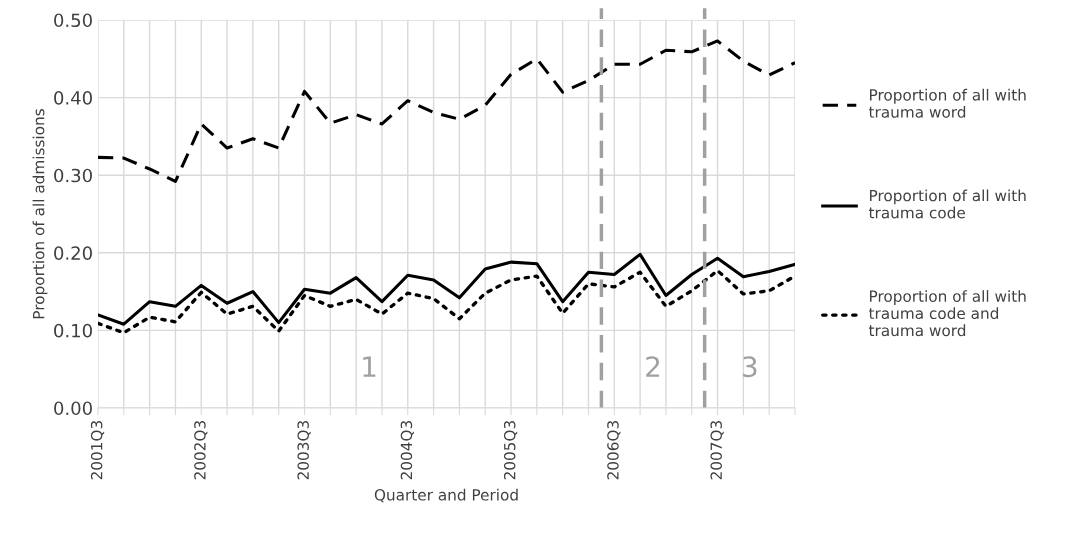 The height and width of the screenshot is (547, 1073). Describe the element at coordinates (614, 450) in the screenshot. I see `x-tick-label: 2006Q3` at that location.